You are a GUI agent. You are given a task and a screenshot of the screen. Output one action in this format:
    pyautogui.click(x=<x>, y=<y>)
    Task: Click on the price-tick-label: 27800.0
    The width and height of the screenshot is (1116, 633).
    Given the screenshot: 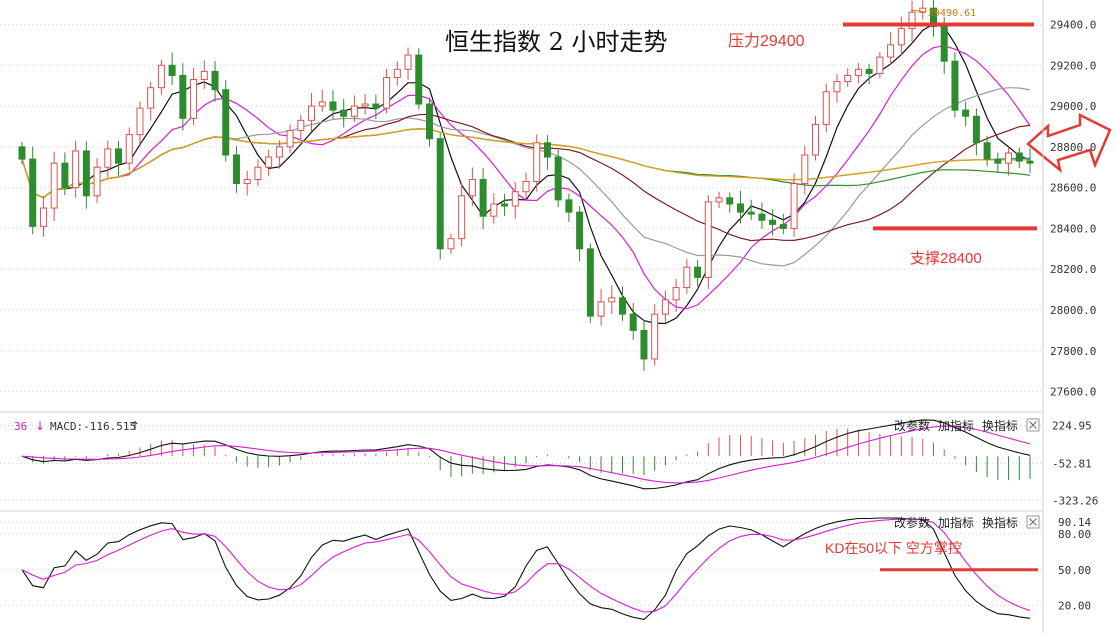 What is the action you would take?
    pyautogui.click(x=1073, y=351)
    